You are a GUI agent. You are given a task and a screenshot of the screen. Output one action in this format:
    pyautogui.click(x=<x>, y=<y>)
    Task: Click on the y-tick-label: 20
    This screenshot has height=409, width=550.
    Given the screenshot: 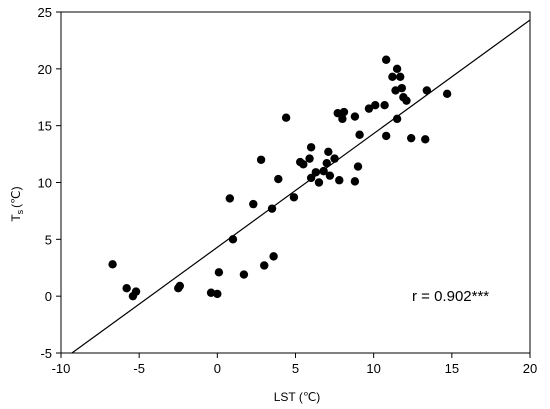 What is the action you would take?
    pyautogui.click(x=45, y=69)
    